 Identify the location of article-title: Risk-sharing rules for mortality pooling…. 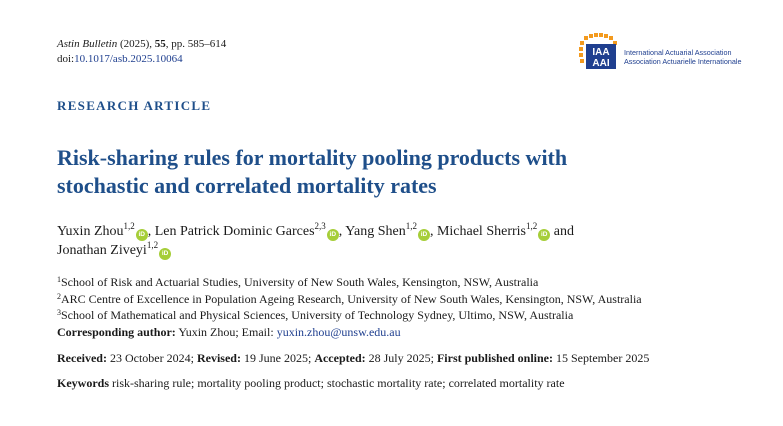
(397, 172).